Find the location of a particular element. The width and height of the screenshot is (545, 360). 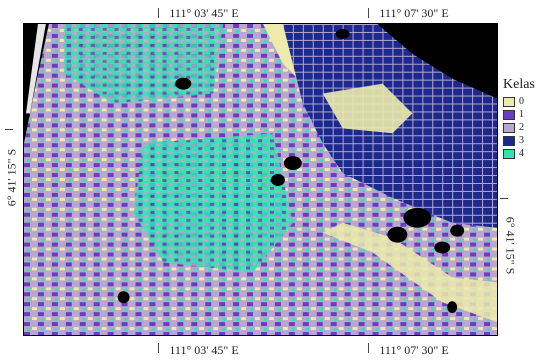

river-channel is located at coordinates (35, 69).